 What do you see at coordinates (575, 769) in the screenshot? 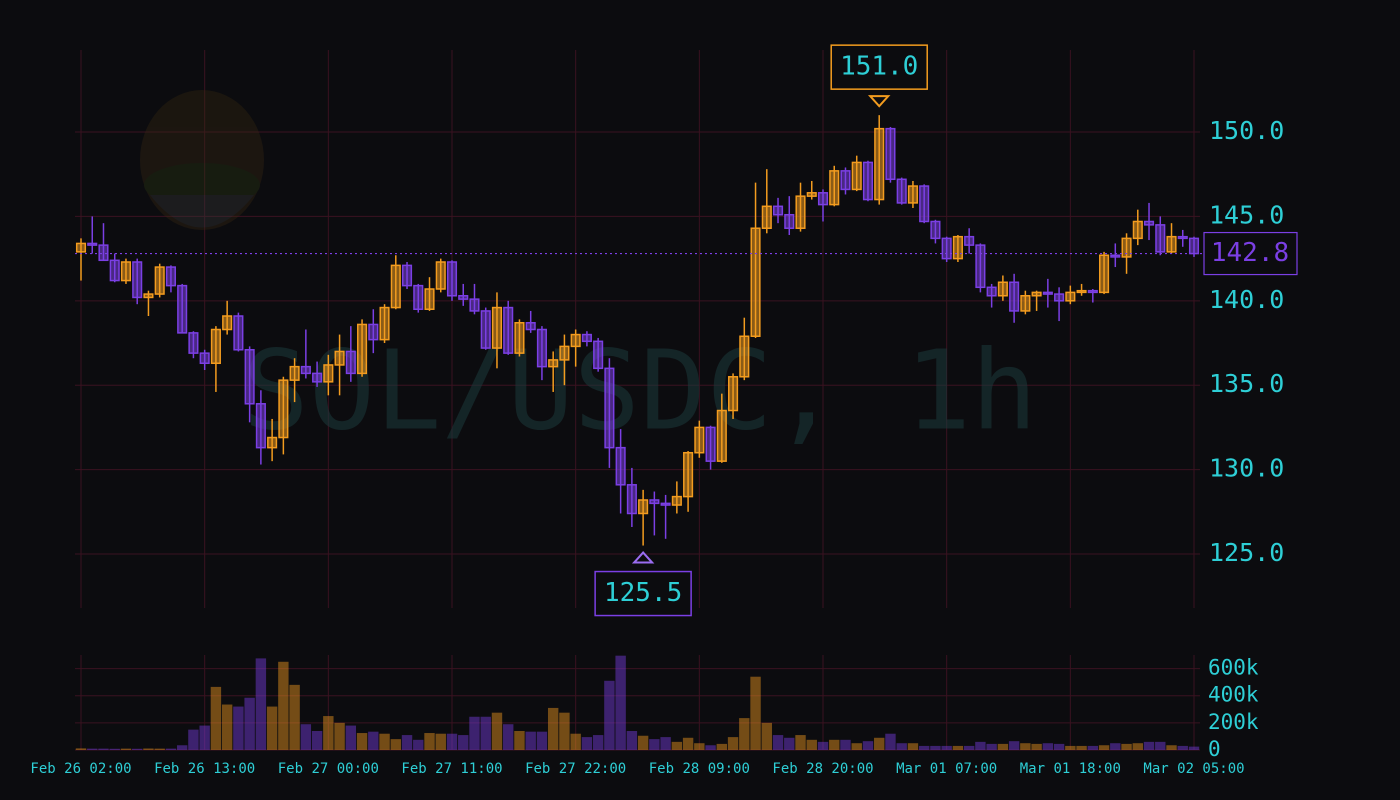
I see `x-tick-label: Feb 27 22:00` at bounding box center [575, 769].